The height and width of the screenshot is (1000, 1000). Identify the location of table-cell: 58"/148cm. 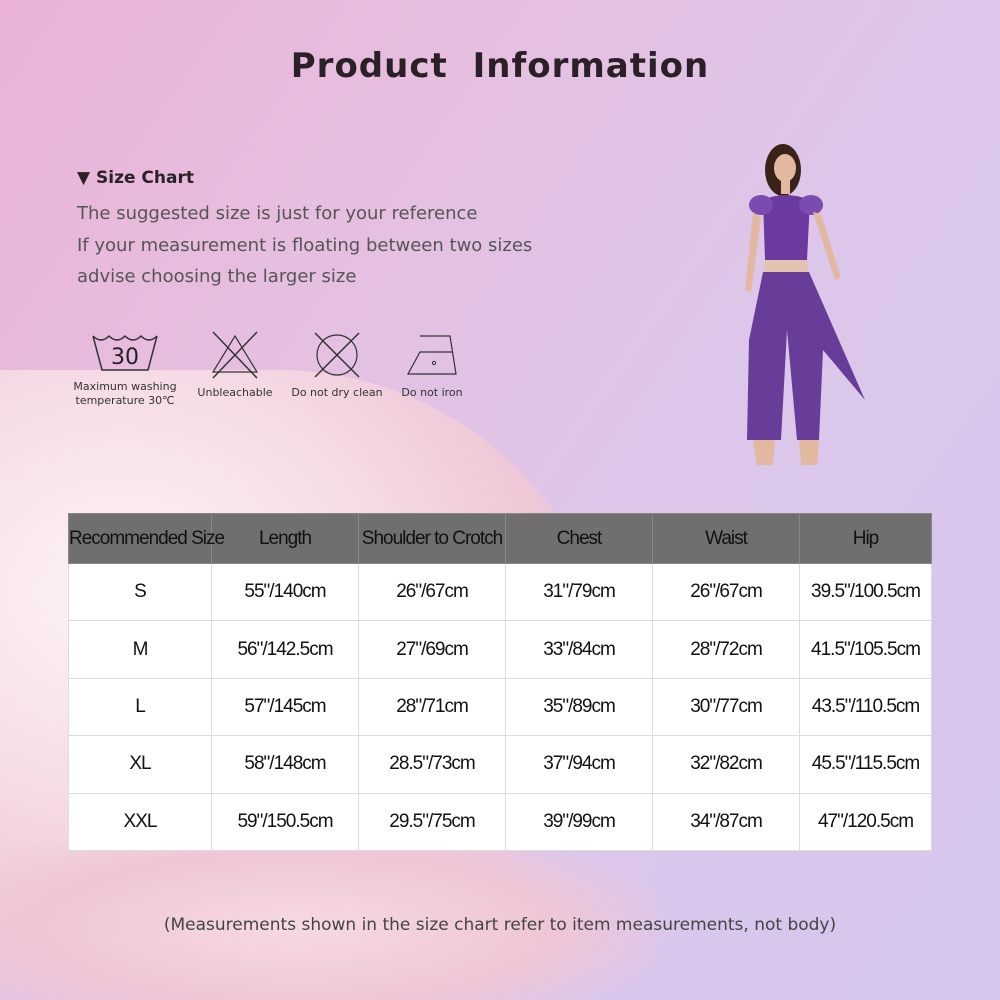
(285, 764).